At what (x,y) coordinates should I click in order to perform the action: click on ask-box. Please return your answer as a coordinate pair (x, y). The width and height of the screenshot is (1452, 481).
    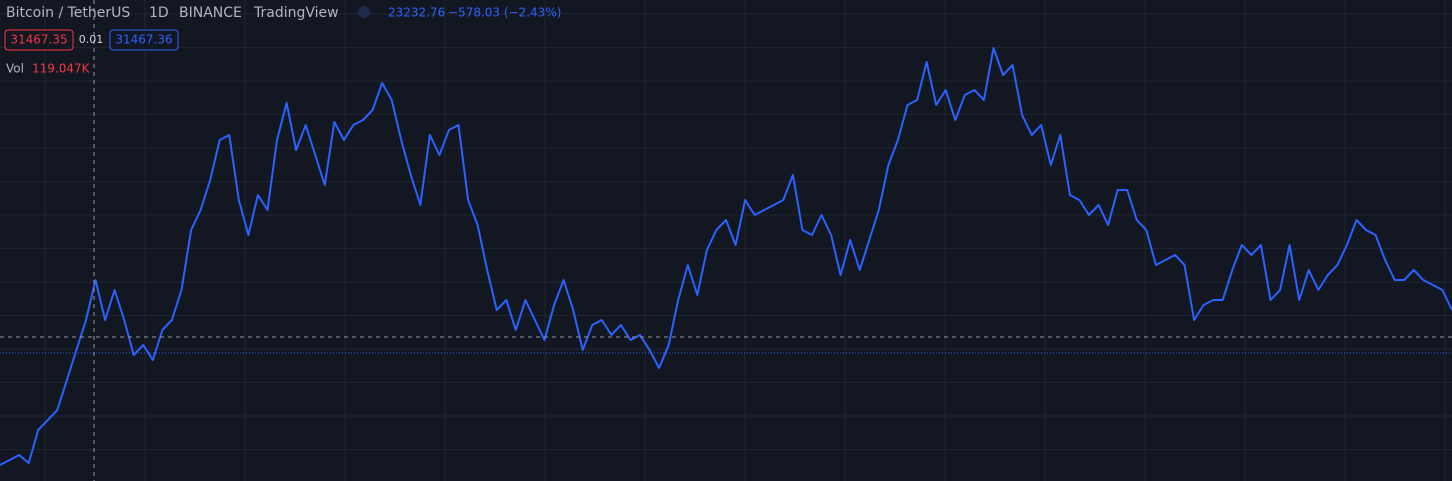
    Looking at the image, I should click on (144, 40).